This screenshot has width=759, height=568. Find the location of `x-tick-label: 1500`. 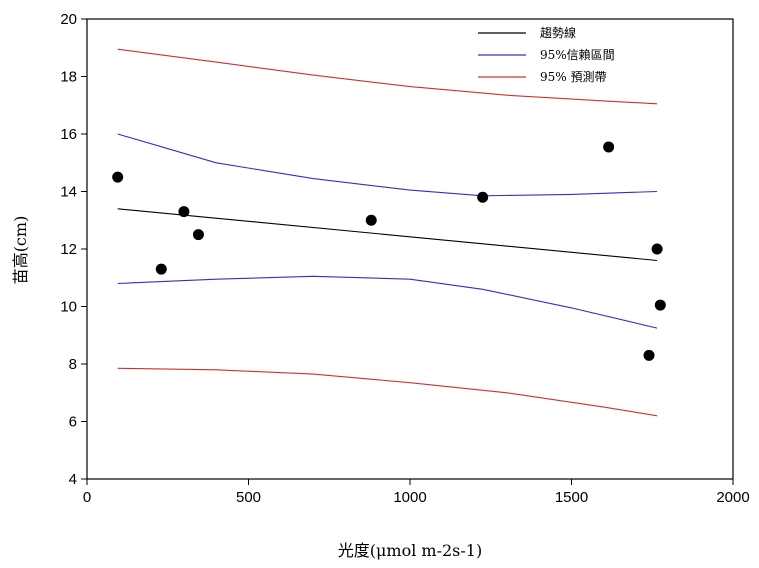

x-tick-label: 1500 is located at coordinates (571, 497).